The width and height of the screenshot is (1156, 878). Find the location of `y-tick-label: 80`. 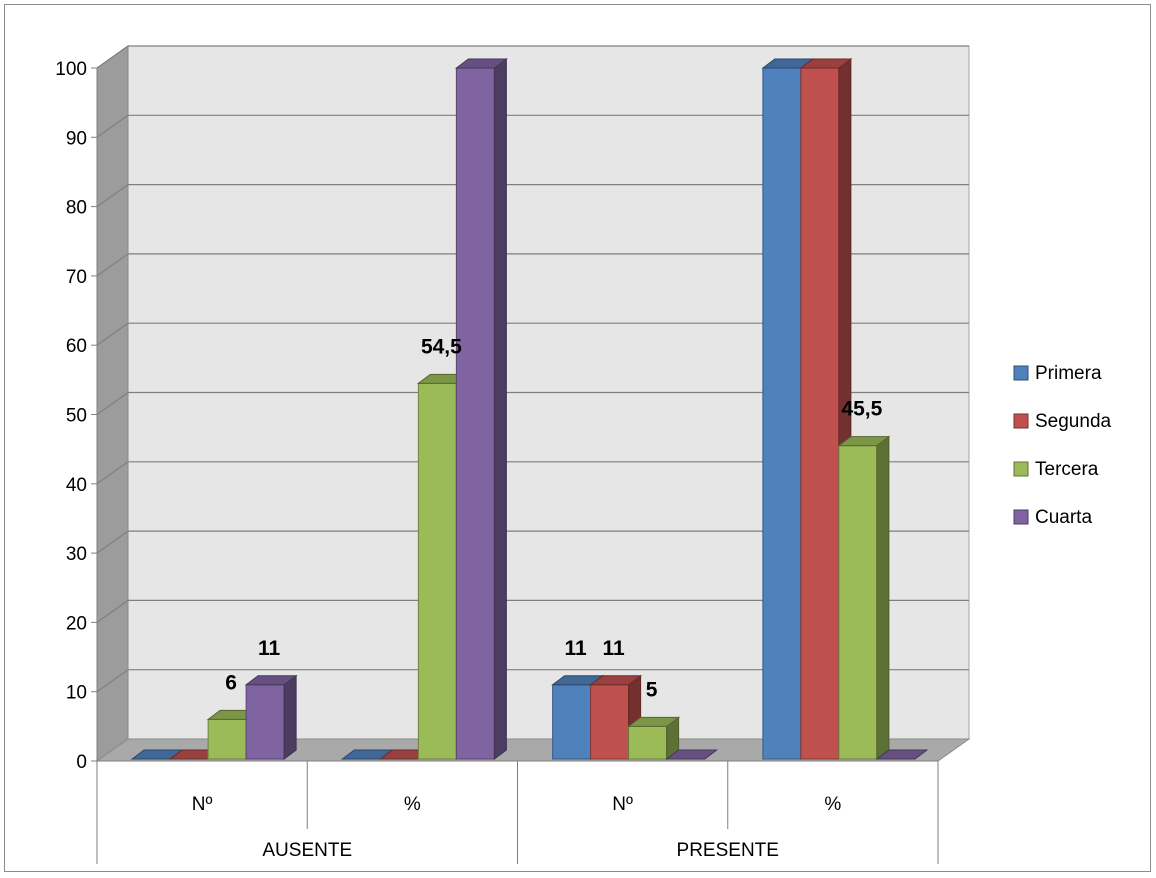

y-tick-label: 80 is located at coordinates (76, 208).